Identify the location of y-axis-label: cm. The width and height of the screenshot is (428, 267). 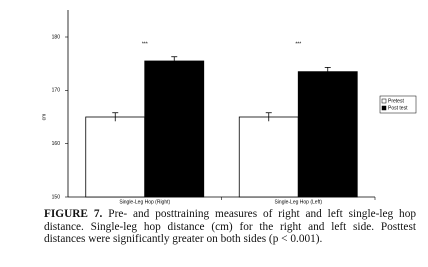
(44, 117).